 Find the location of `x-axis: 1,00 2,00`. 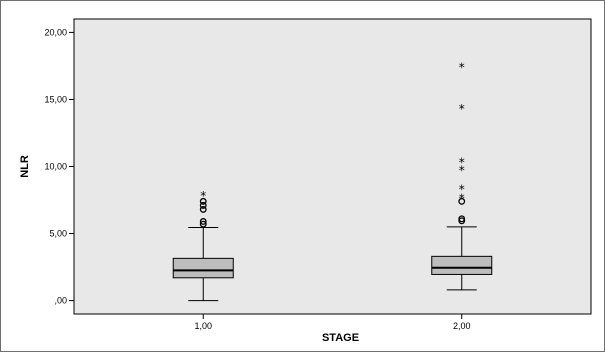

x-axis: 1,00 2,00 is located at coordinates (332, 322).